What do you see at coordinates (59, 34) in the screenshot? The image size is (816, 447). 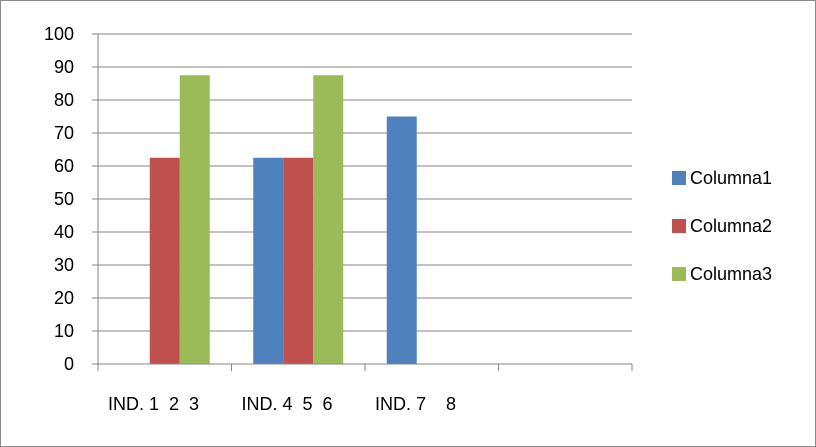 I see `y-tick-label: 100` at bounding box center [59, 34].